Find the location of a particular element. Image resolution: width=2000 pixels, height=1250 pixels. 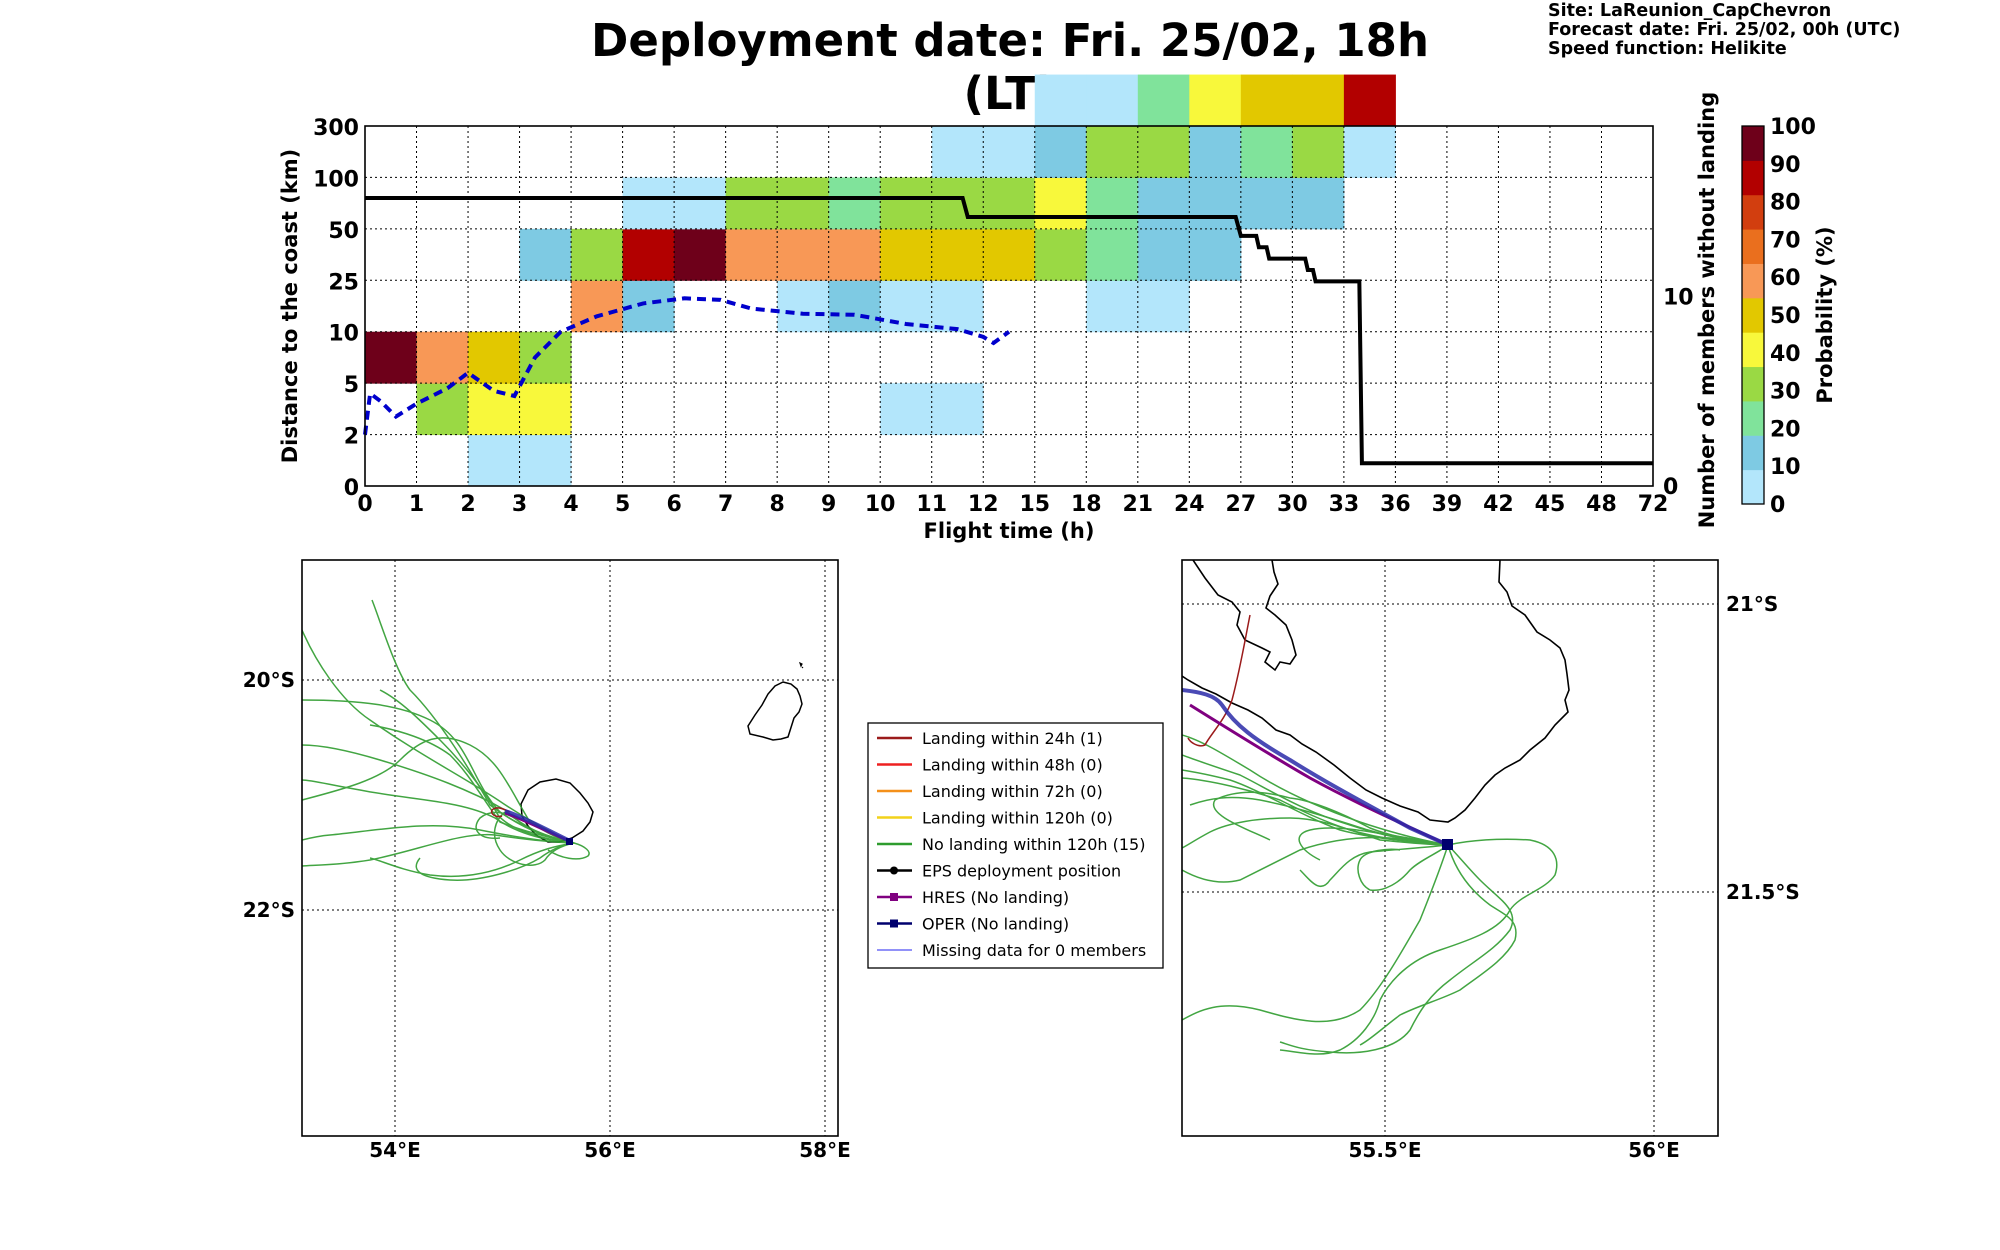

legend-item: Landing within 72h (0) is located at coordinates (990, 791).